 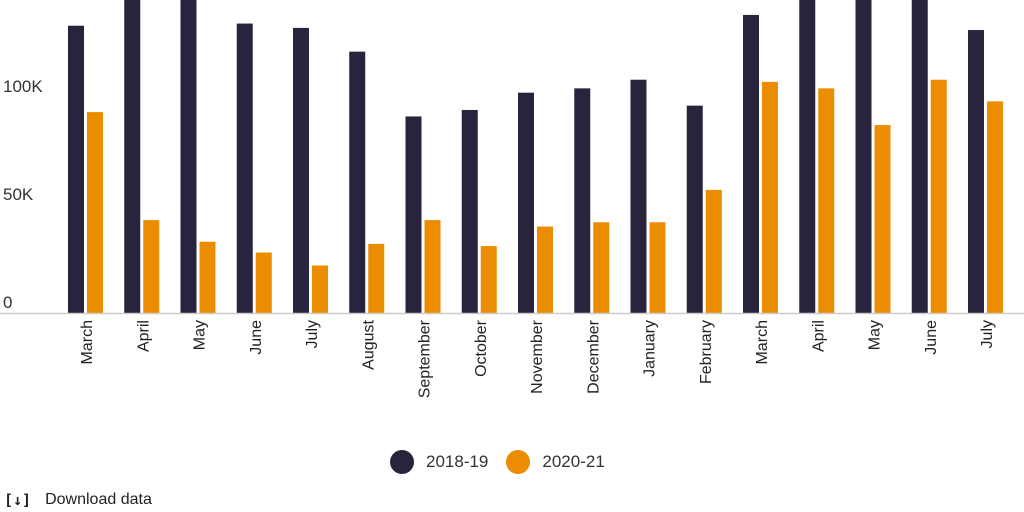 What do you see at coordinates (706, 352) in the screenshot?
I see `x-tick-label: February` at bounding box center [706, 352].